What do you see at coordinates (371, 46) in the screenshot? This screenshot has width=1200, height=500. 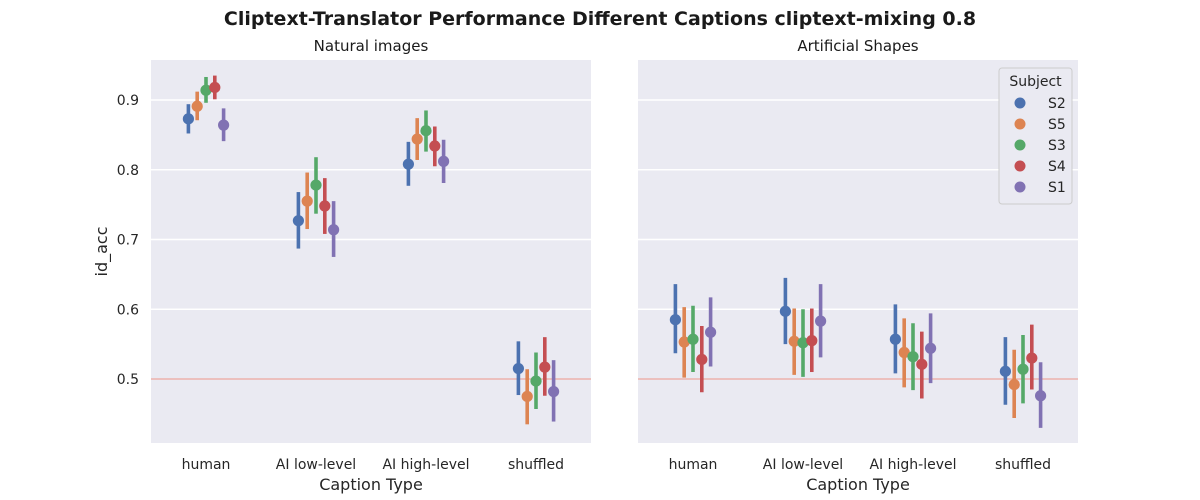 I see `panel-title-0: Natural images` at bounding box center [371, 46].